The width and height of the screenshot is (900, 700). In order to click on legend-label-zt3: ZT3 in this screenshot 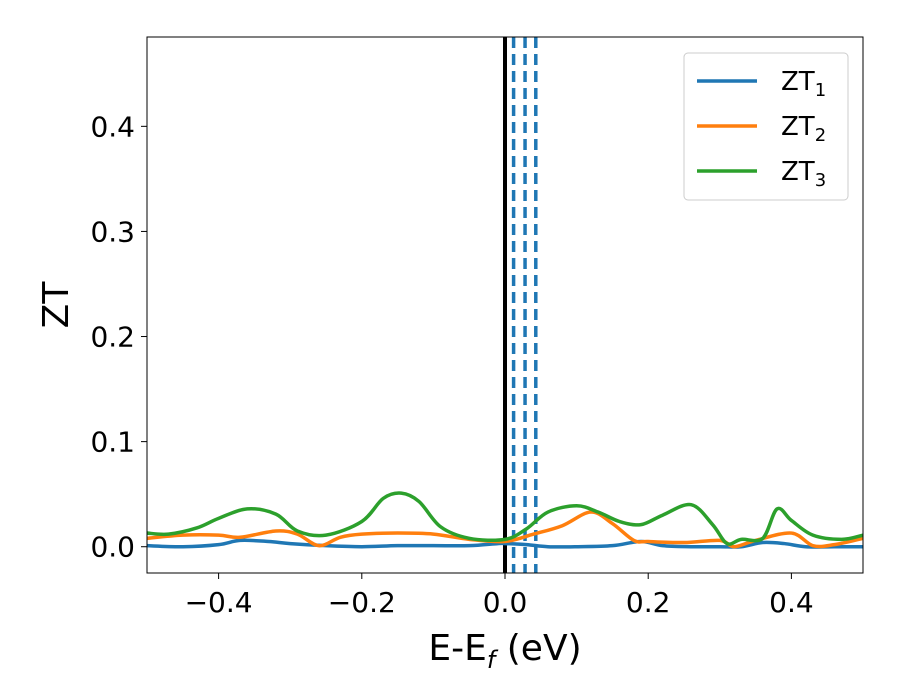, I will do `click(803, 174)`.